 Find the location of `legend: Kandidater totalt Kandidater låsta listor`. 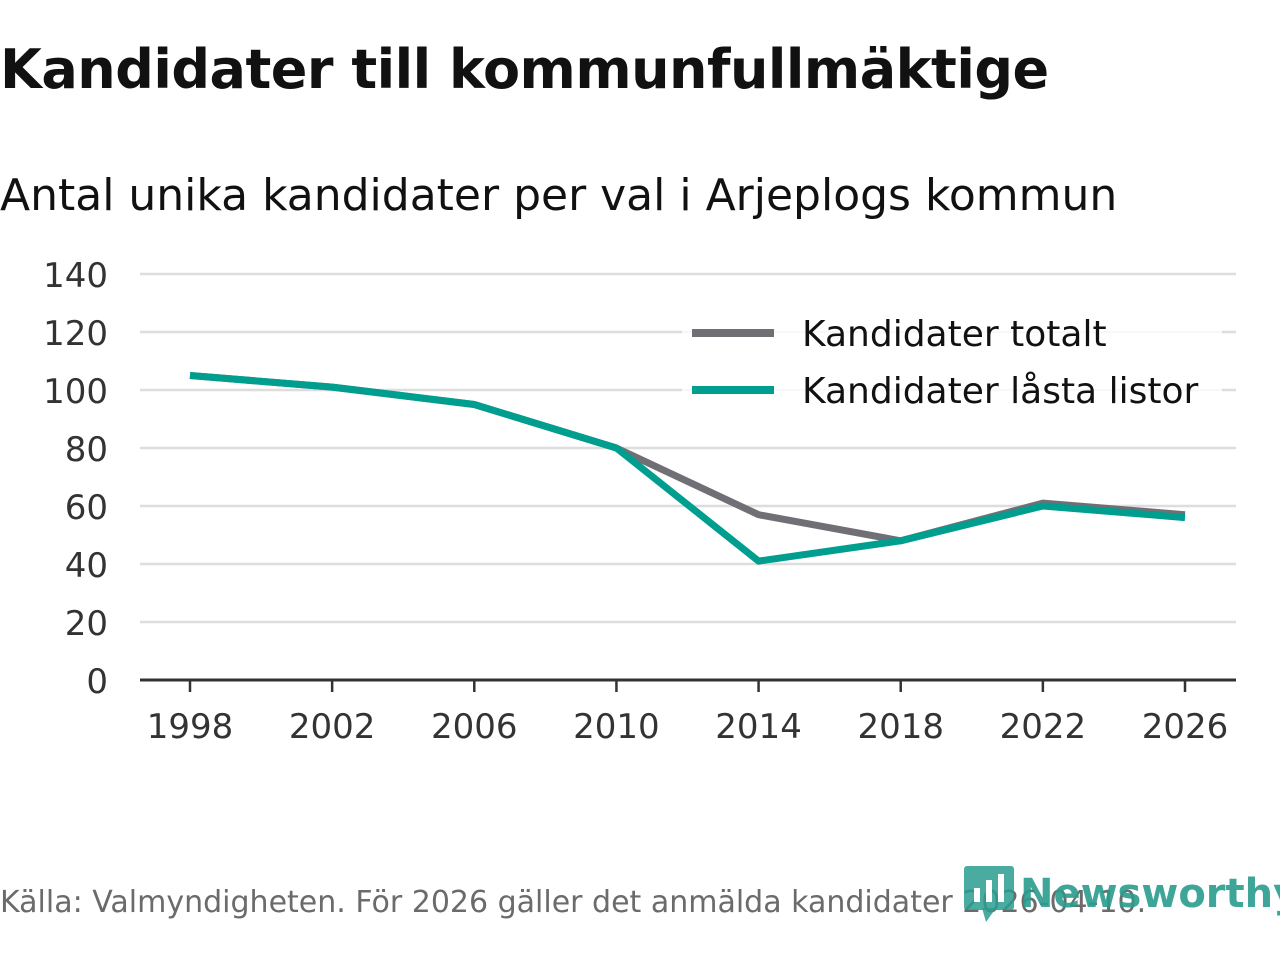

legend: Kandidater totalt Kandidater låsta listor is located at coordinates (952, 361).